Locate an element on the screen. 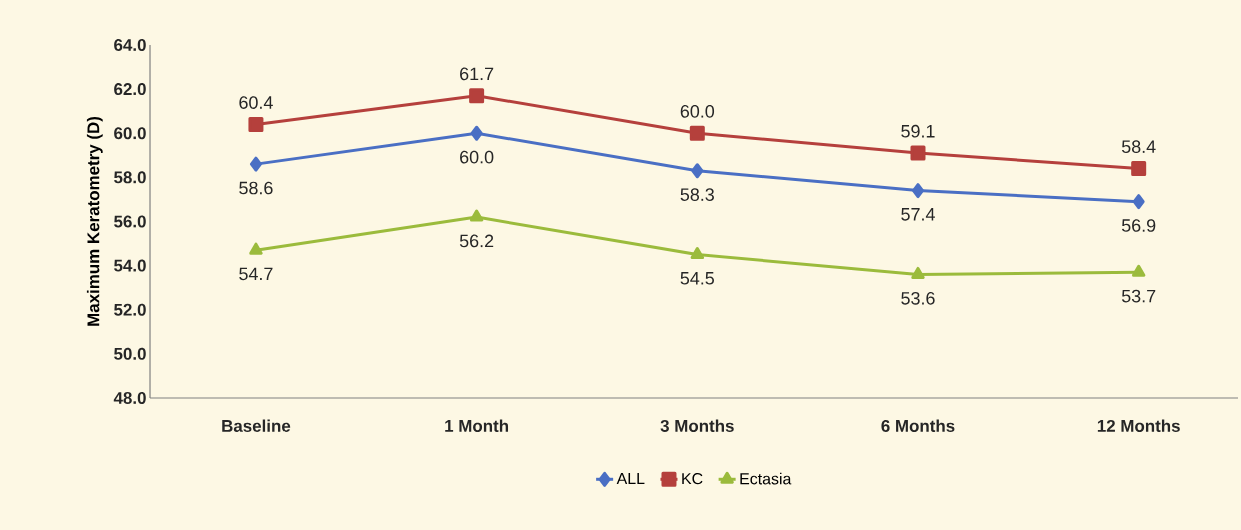 The width and height of the screenshot is (1241, 530). y-tick-label: 60.0 is located at coordinates (130, 133).